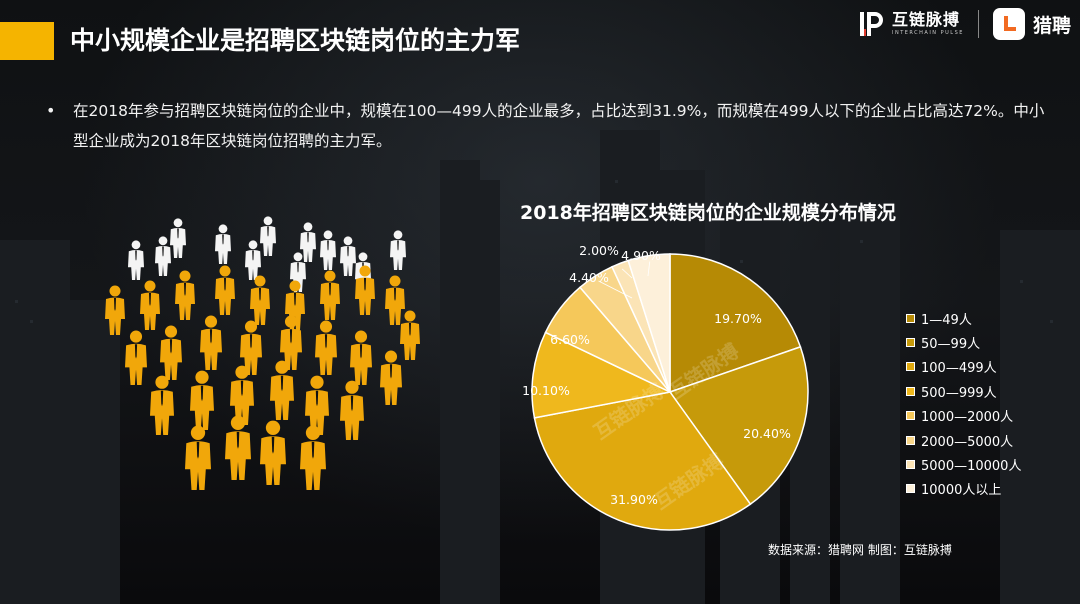  What do you see at coordinates (295, 40) in the screenshot?
I see `page-title: 中小规模企业是招聘区块链岗位的主力军` at bounding box center [295, 40].